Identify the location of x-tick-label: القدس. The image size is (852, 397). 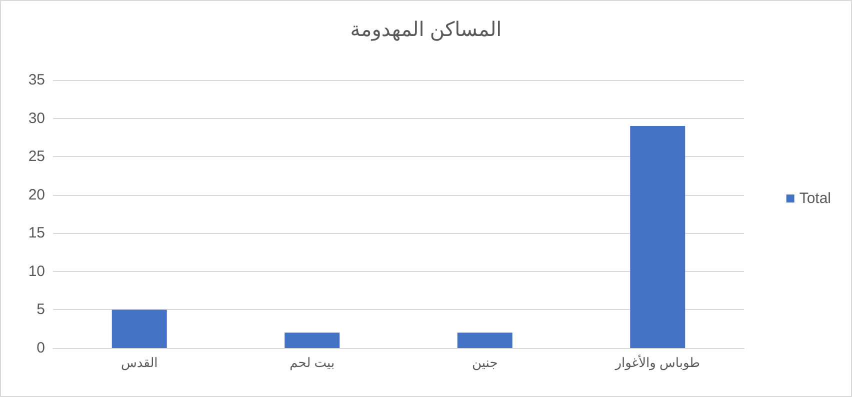
(139, 363).